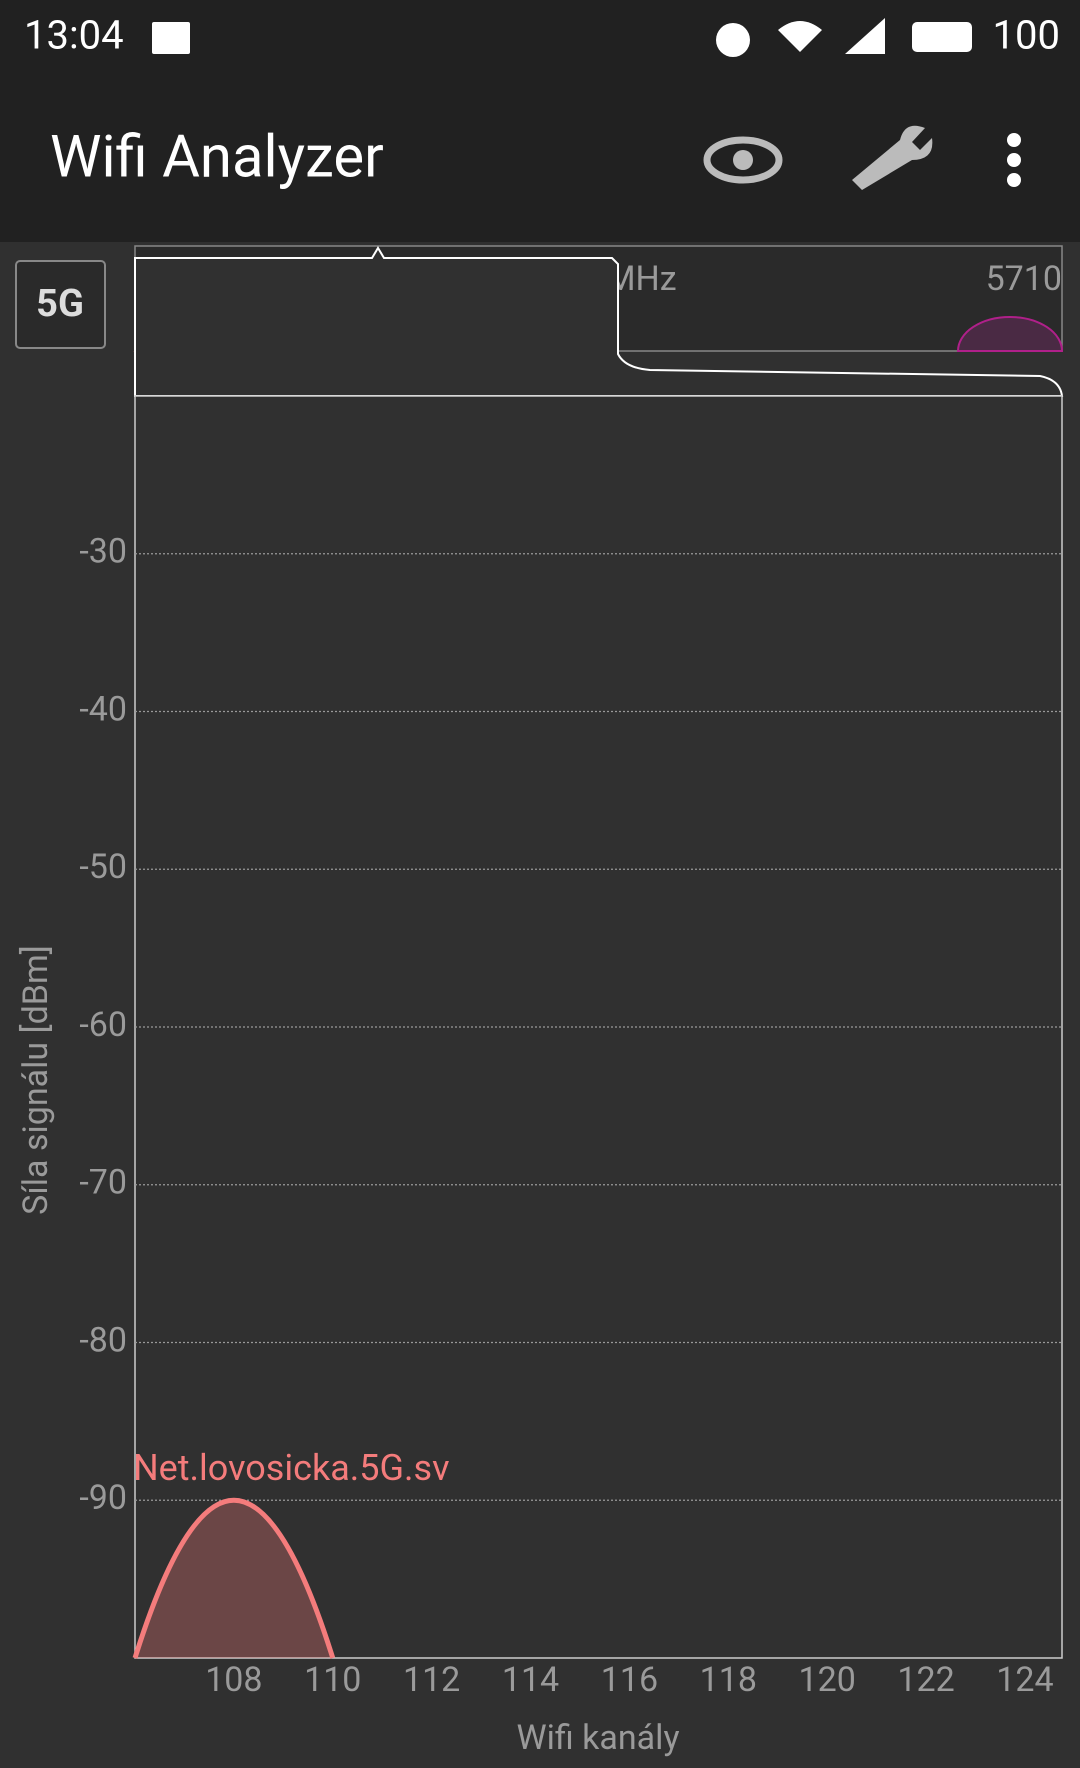  Describe the element at coordinates (530, 1680) in the screenshot. I see `x-tick-label: 114` at that location.